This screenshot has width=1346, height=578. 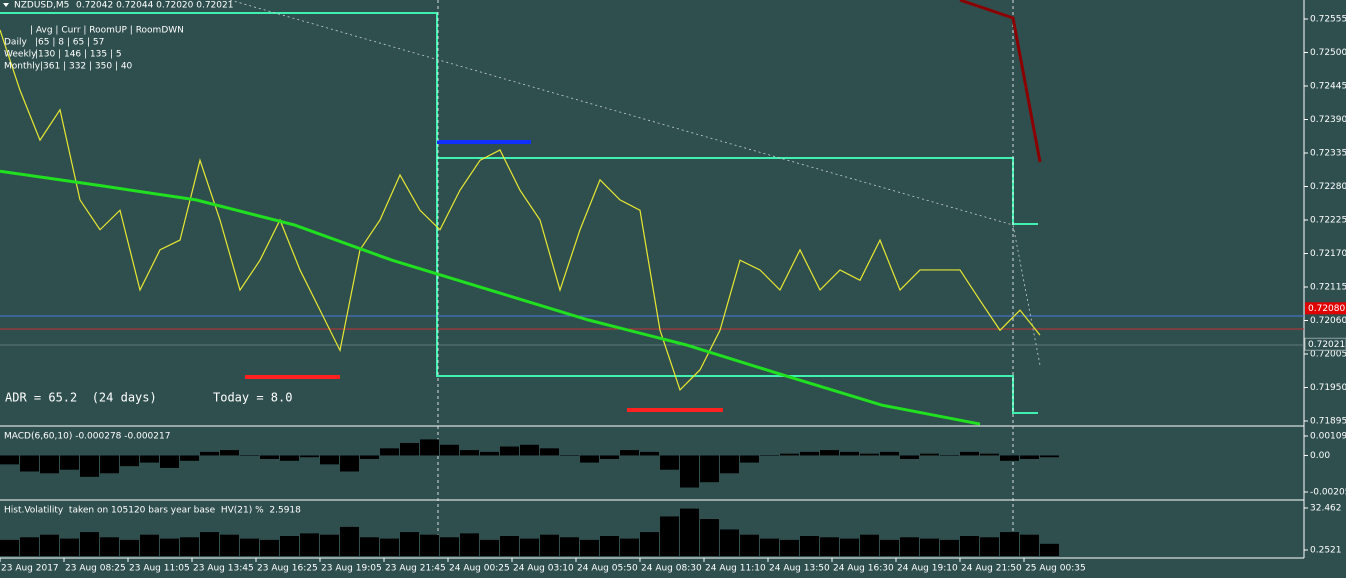 I want to click on time-tick-label: 23 Aug 13:45, so click(x=223, y=569).